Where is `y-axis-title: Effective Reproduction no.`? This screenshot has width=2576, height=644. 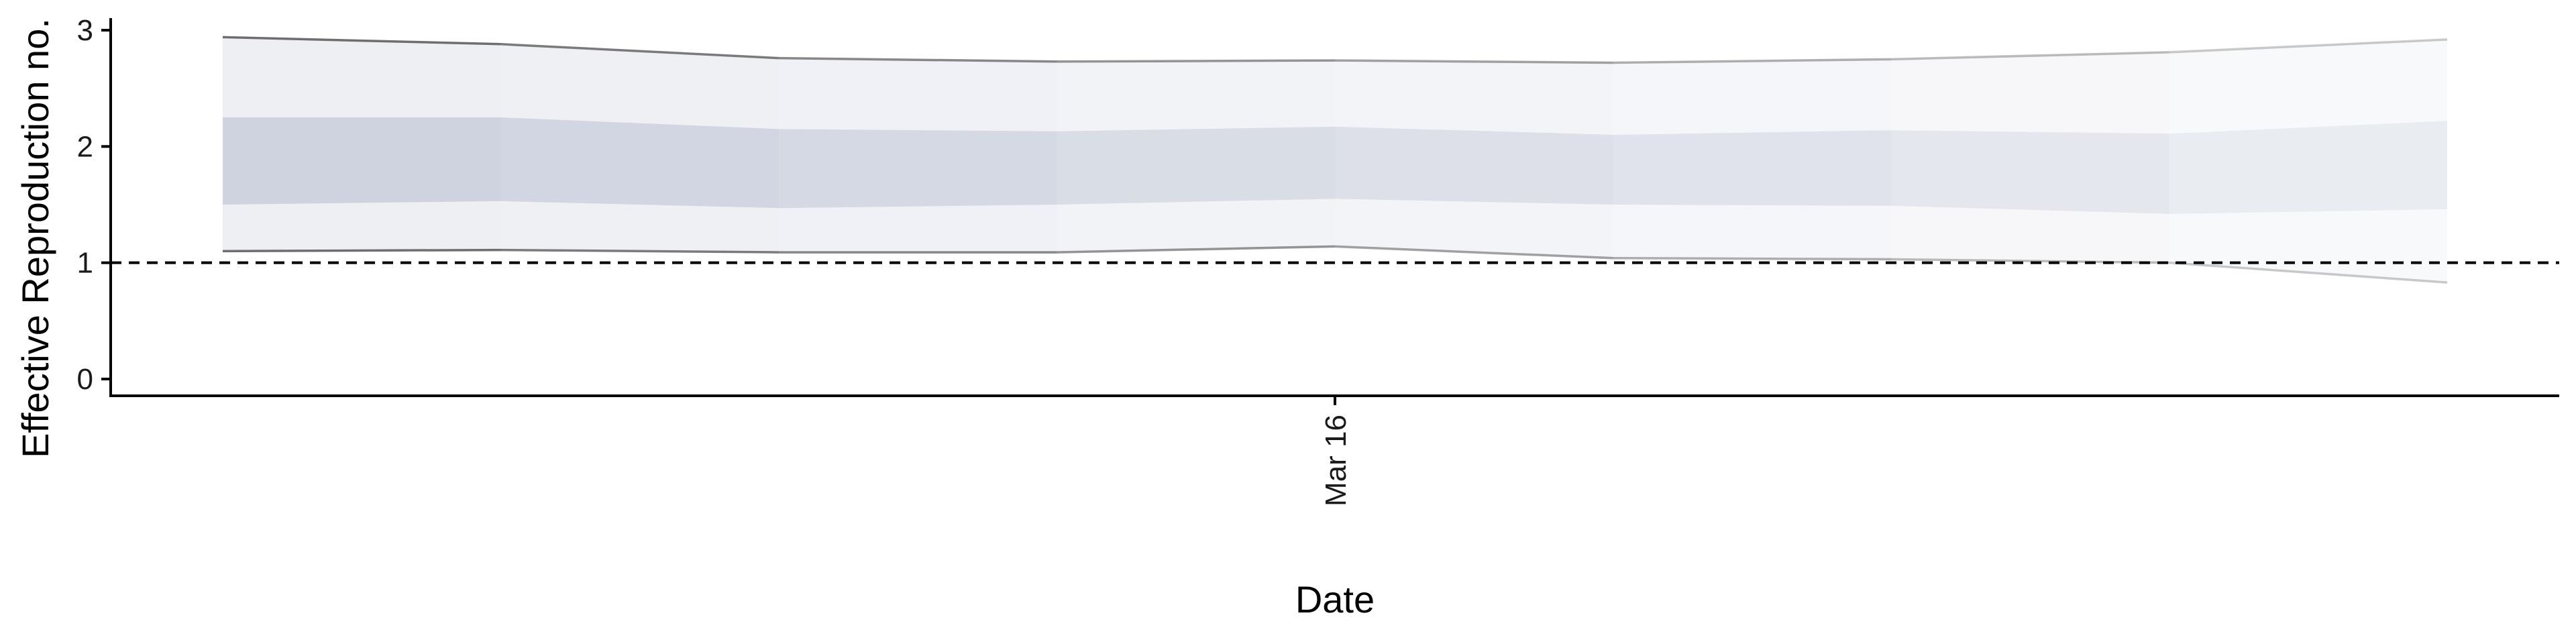 y-axis-title: Effective Reproduction no. is located at coordinates (35, 238).